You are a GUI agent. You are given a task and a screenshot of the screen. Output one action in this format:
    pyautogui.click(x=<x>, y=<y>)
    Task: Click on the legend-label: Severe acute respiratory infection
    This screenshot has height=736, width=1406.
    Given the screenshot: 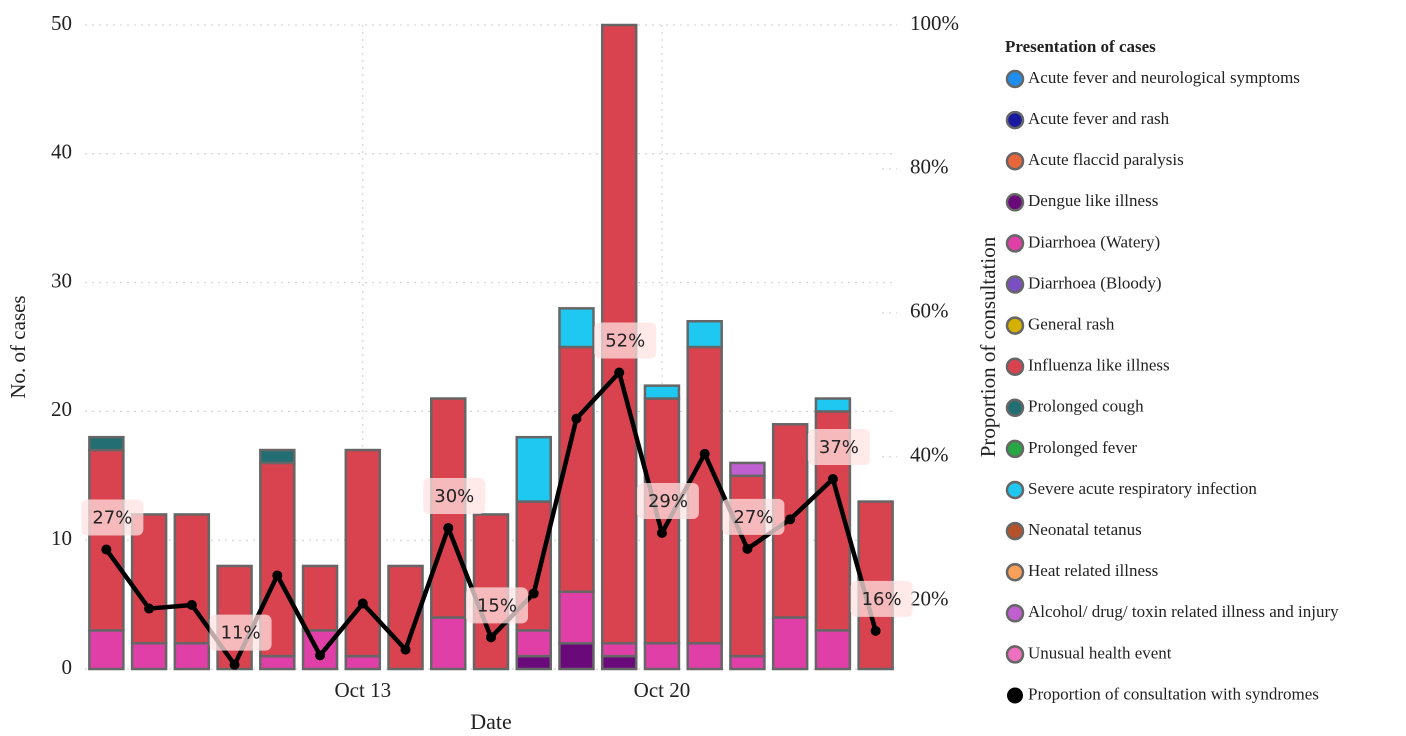 What is the action you would take?
    pyautogui.click(x=1142, y=488)
    